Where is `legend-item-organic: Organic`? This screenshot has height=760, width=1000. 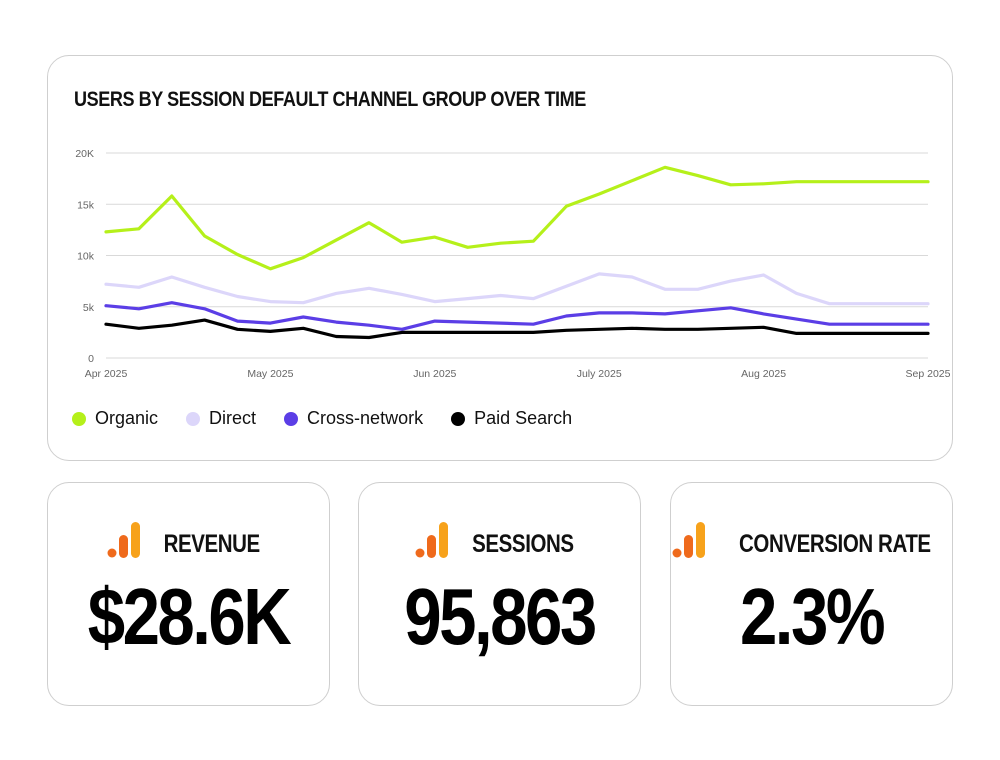
legend-item-organic: Organic is located at coordinates (115, 418).